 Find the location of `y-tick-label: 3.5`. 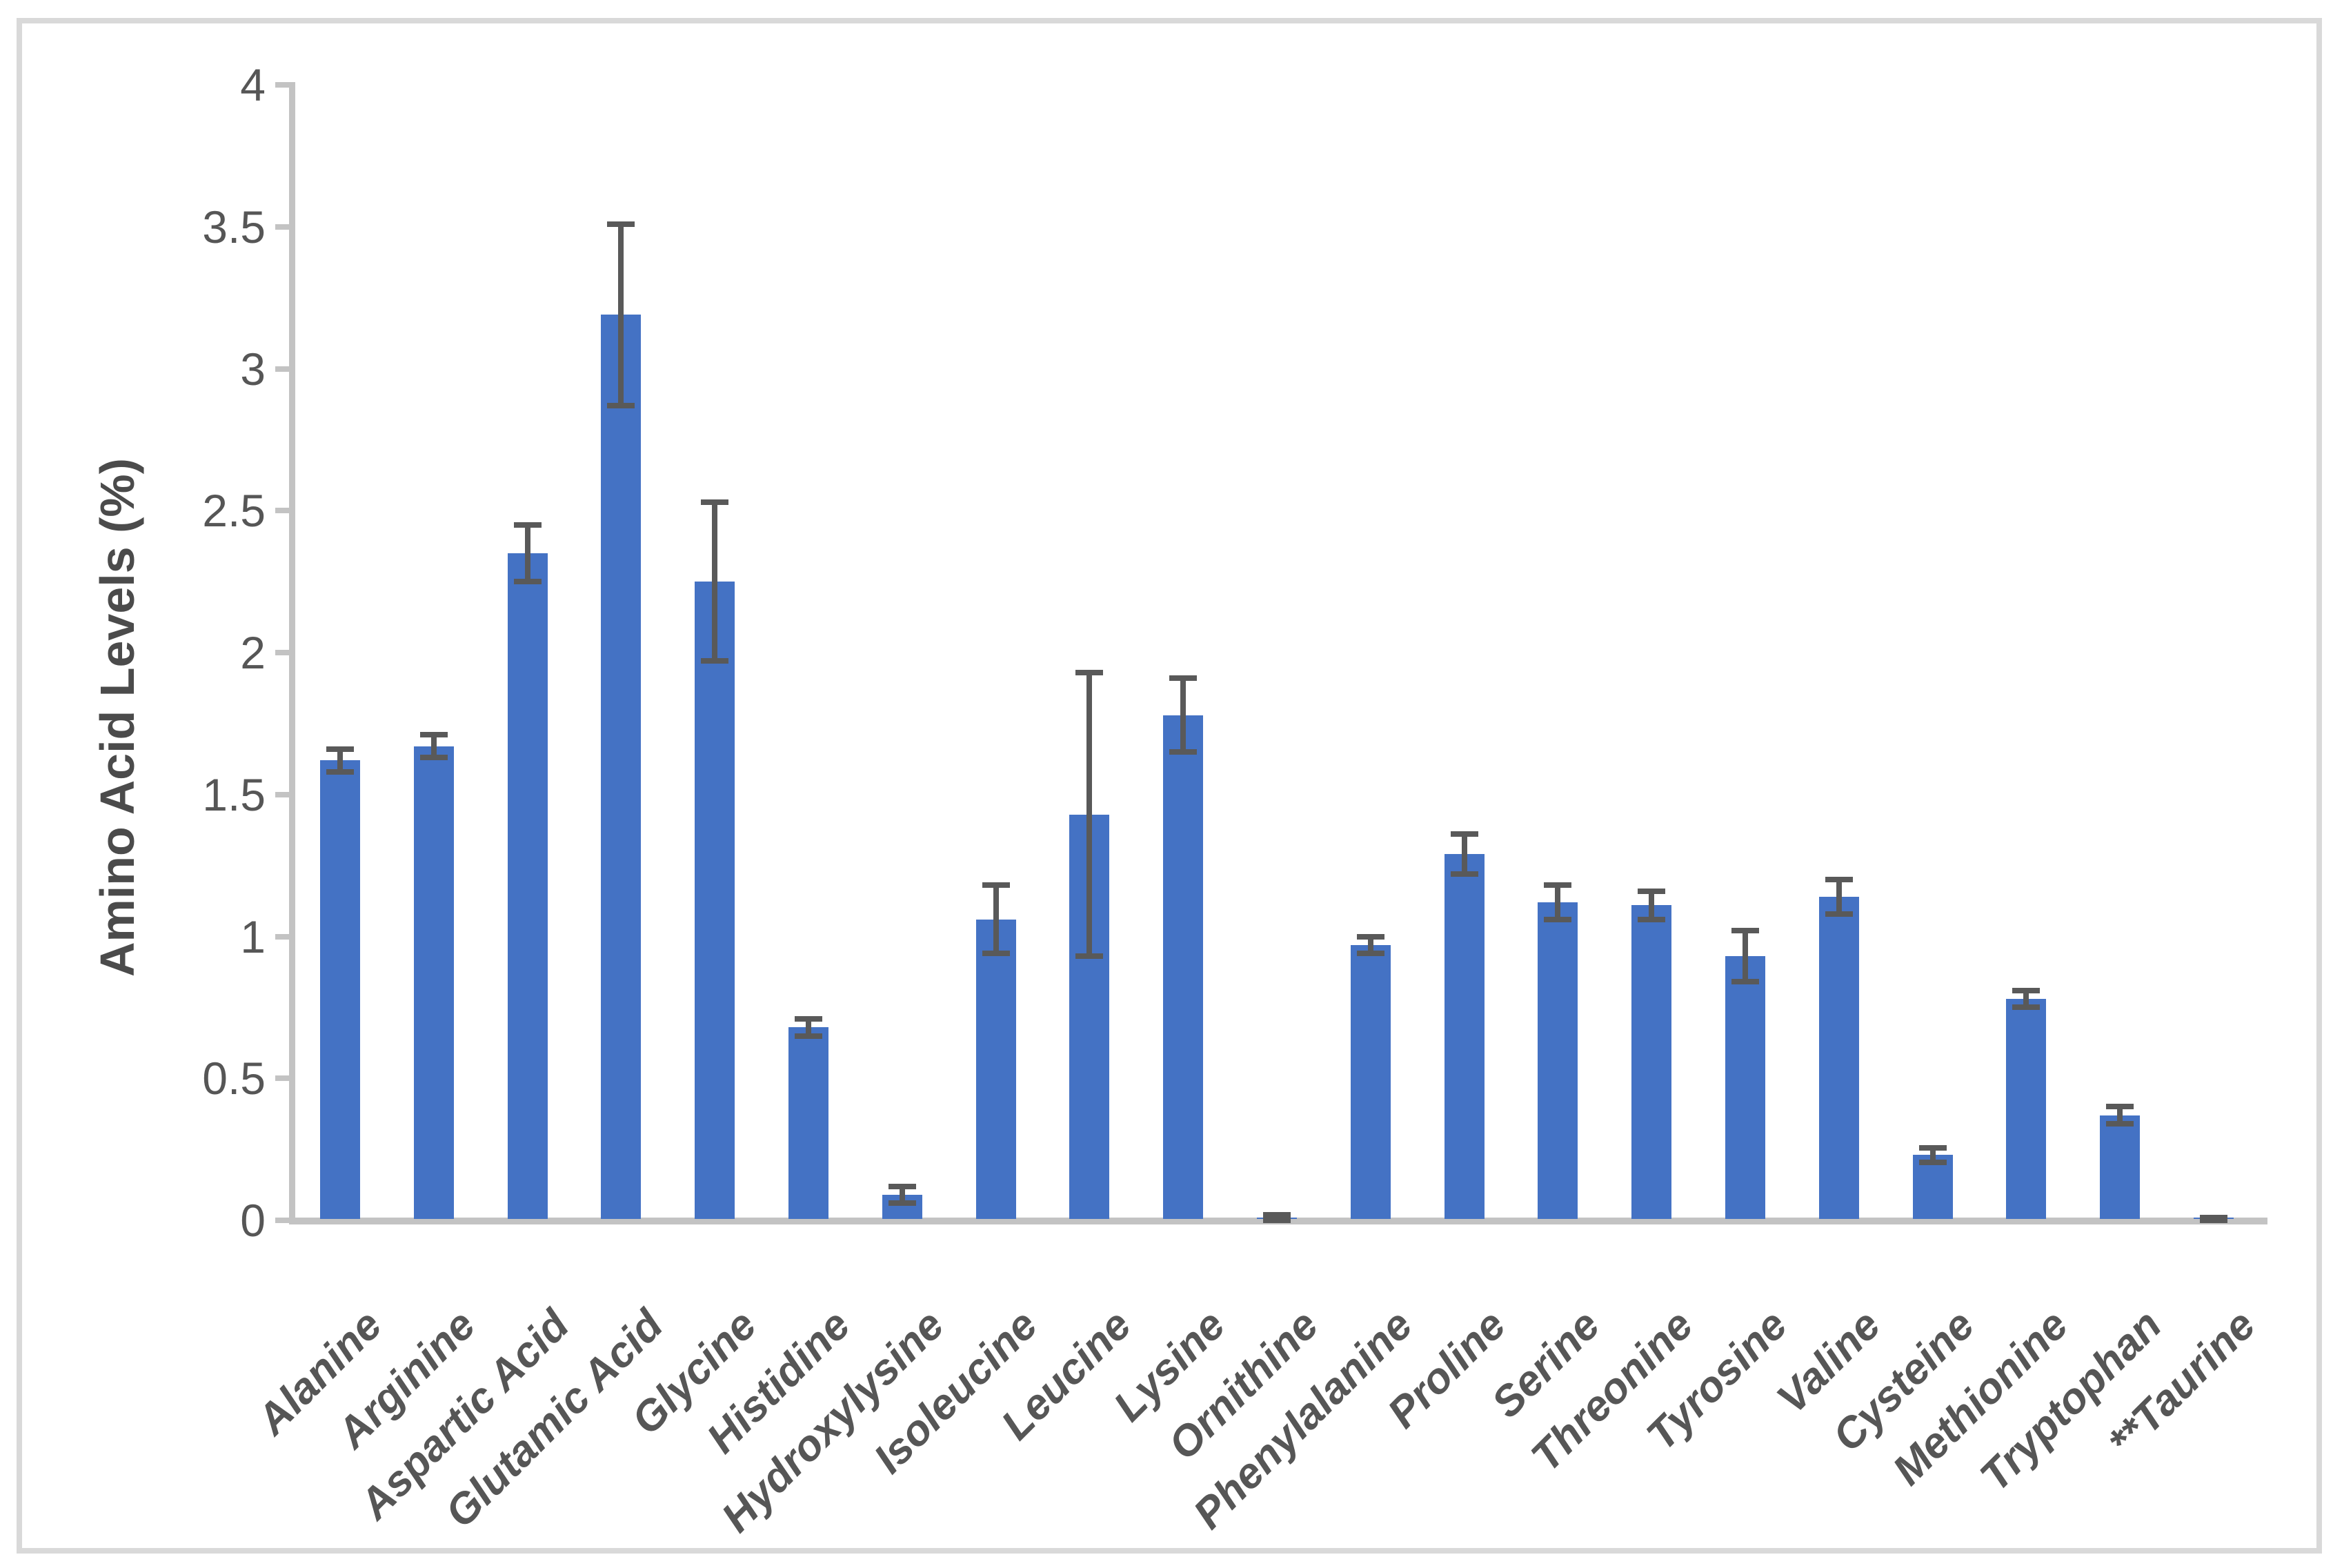

y-tick-label: 3.5 is located at coordinates (234, 226).